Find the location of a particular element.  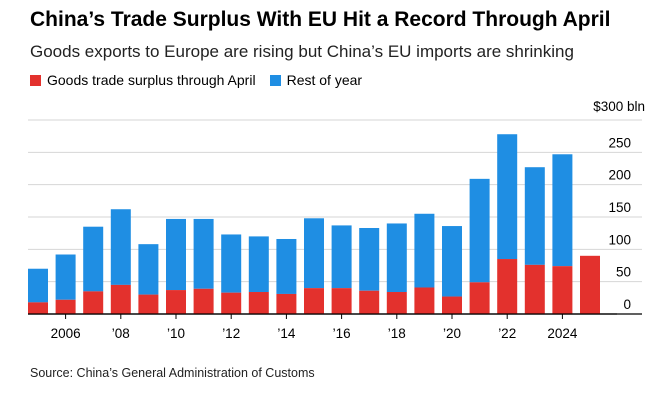

x-tick-label: 2006 is located at coordinates (66, 333).